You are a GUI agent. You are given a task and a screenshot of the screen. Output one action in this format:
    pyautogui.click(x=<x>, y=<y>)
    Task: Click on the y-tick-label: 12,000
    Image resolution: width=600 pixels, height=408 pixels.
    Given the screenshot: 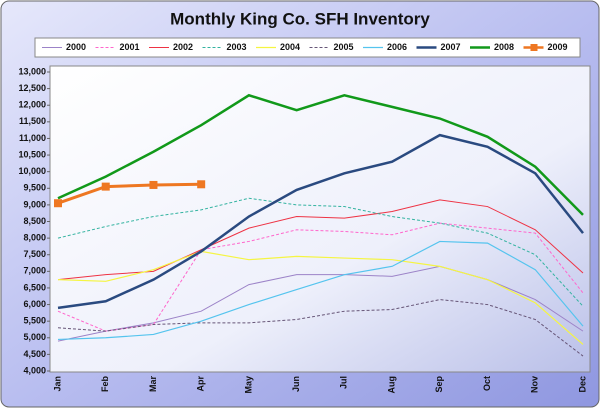 What is the action you would take?
    pyautogui.click(x=32, y=105)
    